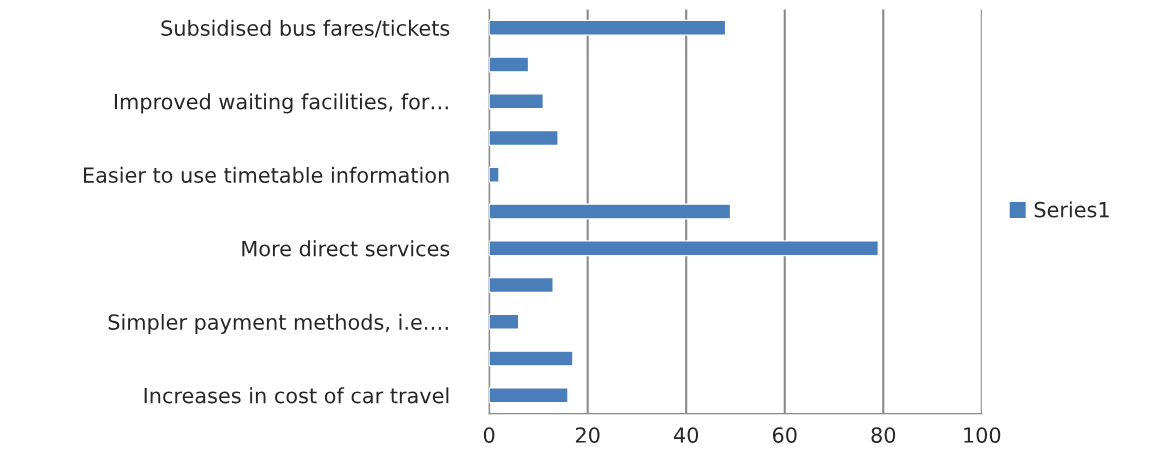 This screenshot has height=470, width=1173. I want to click on x-tick-label: 20, so click(587, 435).